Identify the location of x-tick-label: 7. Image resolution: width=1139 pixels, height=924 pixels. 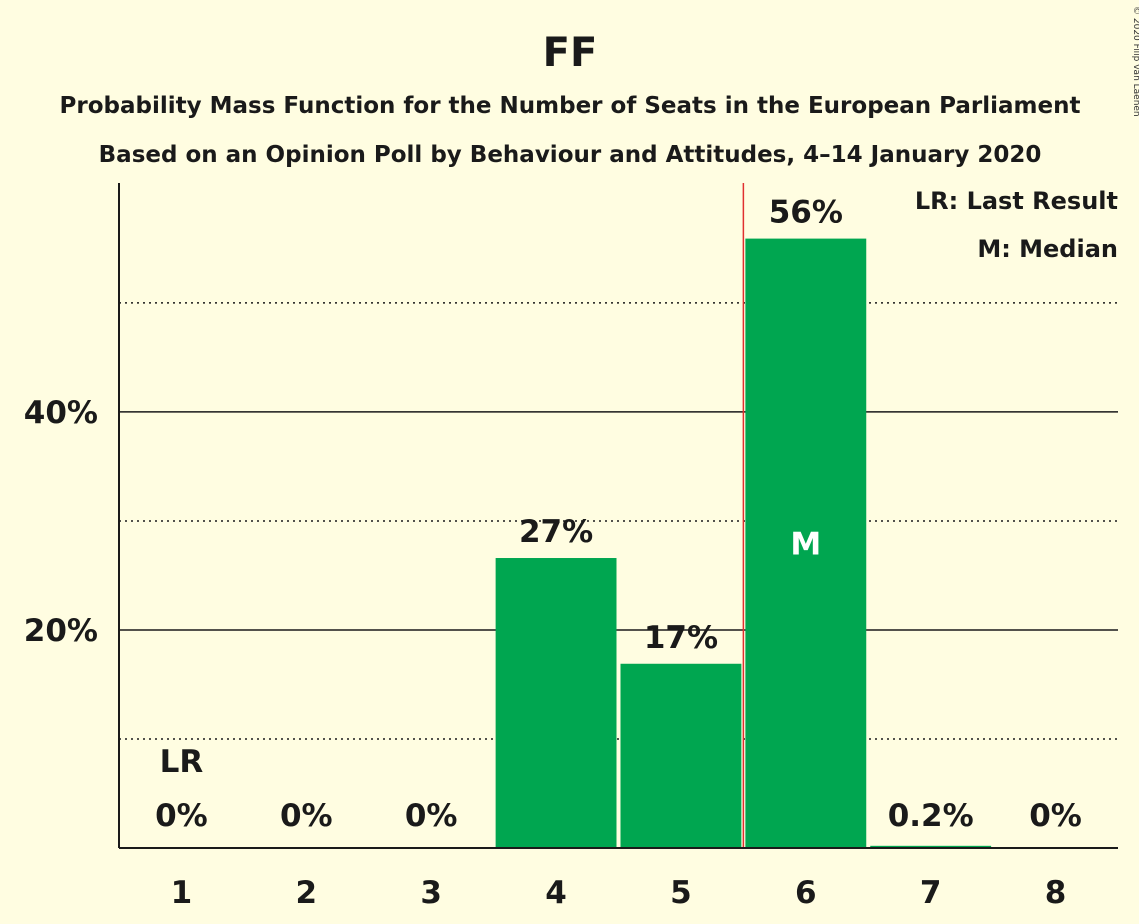
(931, 893).